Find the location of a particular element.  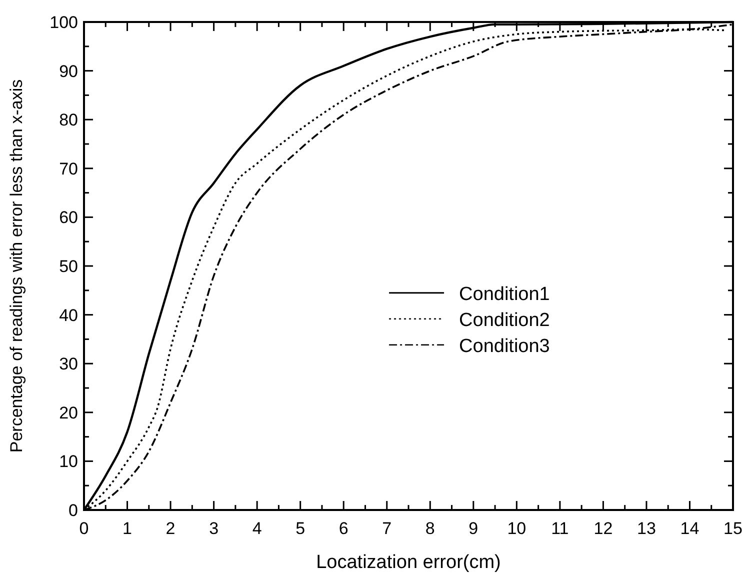

x-tick-label: 8 is located at coordinates (430, 528).